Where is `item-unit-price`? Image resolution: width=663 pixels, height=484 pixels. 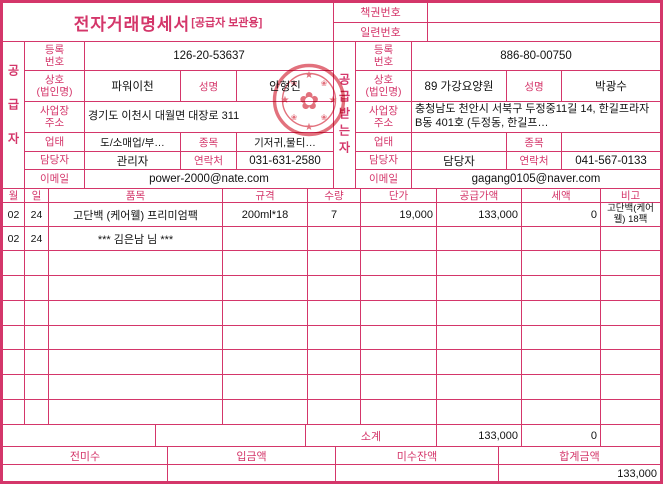
item-unit-price is located at coordinates (399, 238).